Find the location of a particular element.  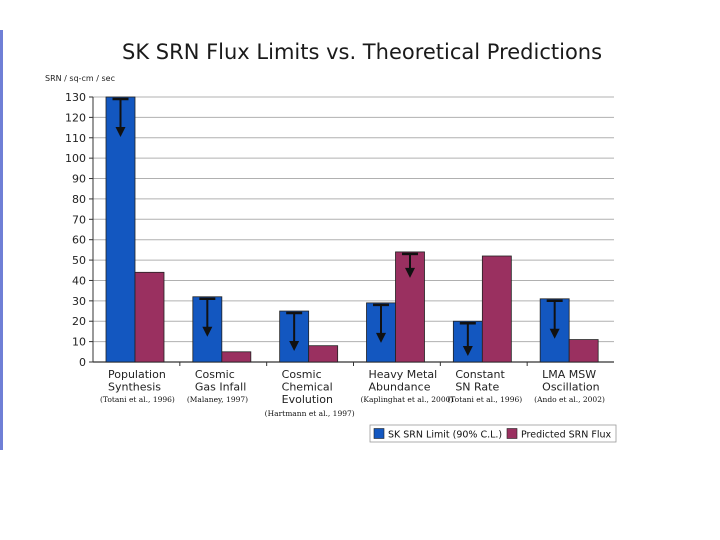

y-tick-label: 70 is located at coordinates (79, 219).